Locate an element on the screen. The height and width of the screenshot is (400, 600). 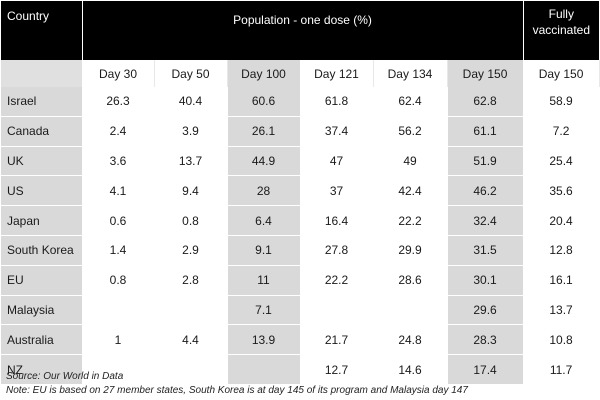
subheader-day: Day 30 is located at coordinates (118, 73).